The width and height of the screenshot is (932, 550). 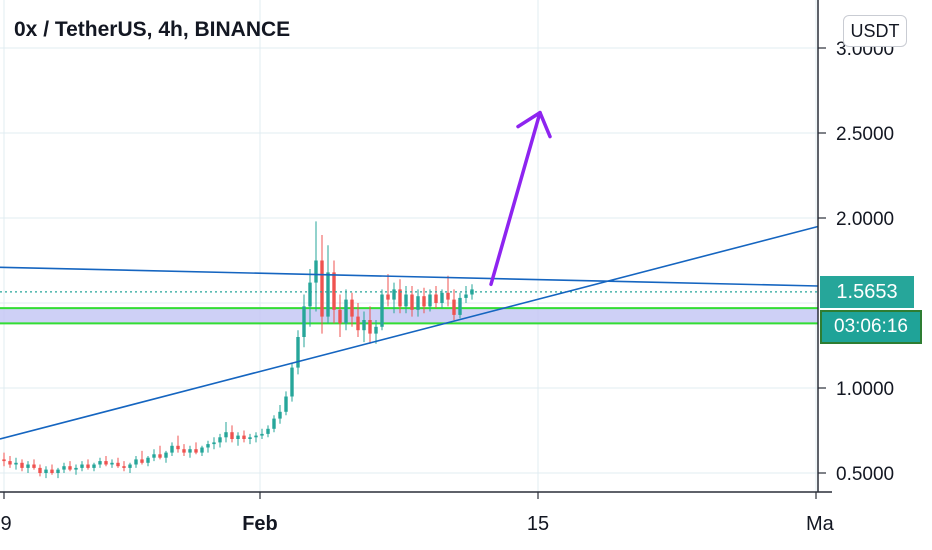 I want to click on price-tick-label: 2.5000, so click(x=865, y=134).